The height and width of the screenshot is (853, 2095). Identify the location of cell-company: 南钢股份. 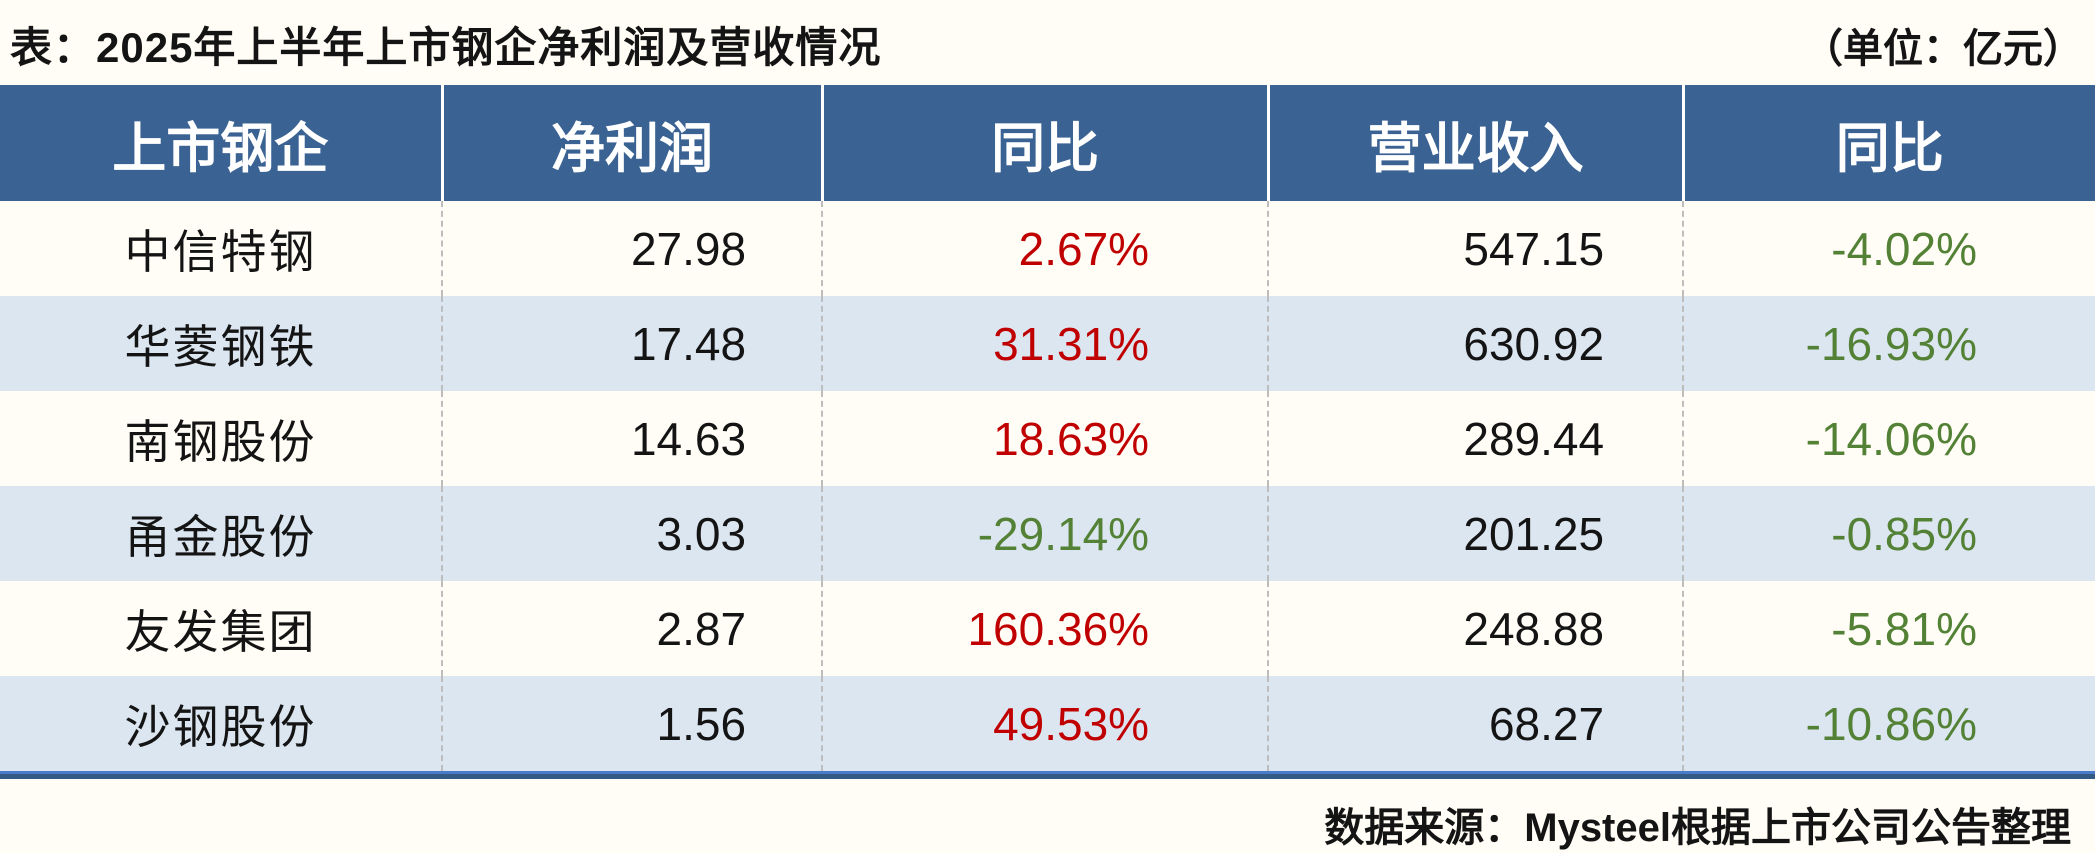
(220, 441).